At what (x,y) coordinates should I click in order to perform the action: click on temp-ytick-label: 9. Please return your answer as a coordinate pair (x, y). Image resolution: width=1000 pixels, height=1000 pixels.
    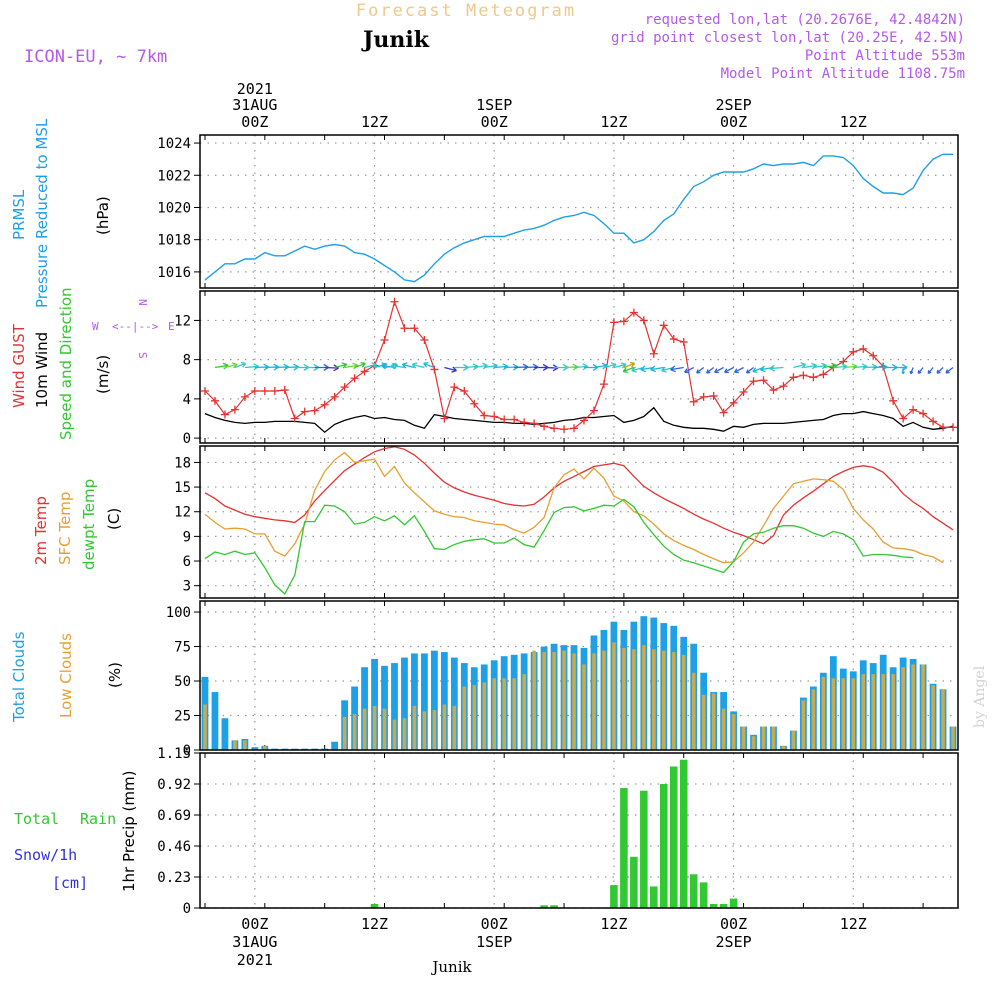
    Looking at the image, I should click on (187, 537).